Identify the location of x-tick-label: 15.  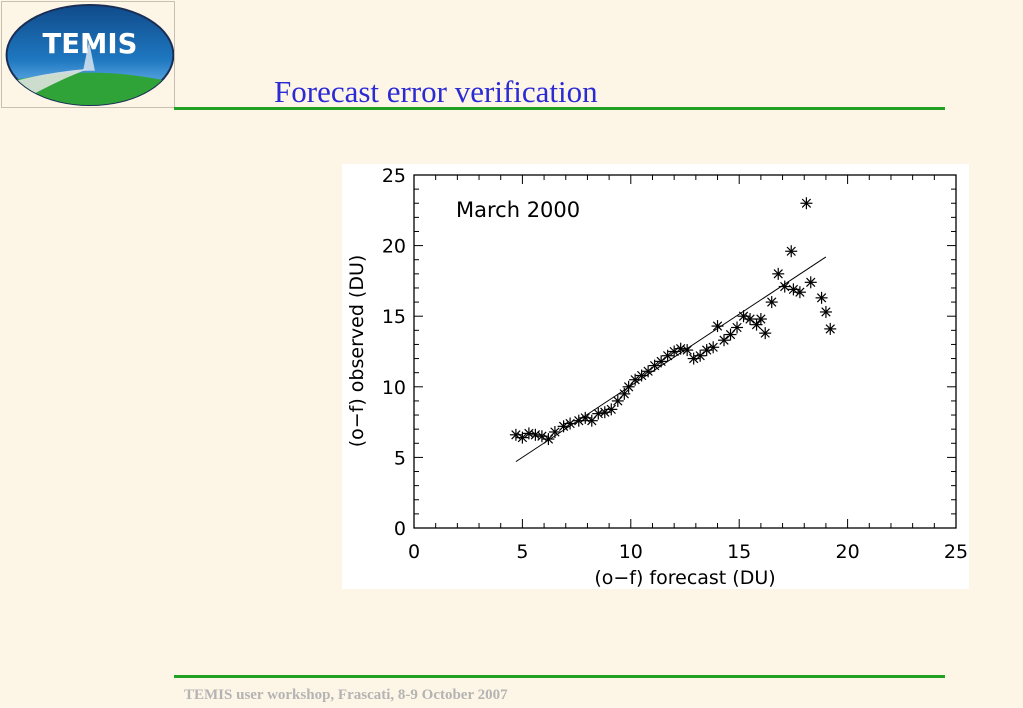
(739, 552).